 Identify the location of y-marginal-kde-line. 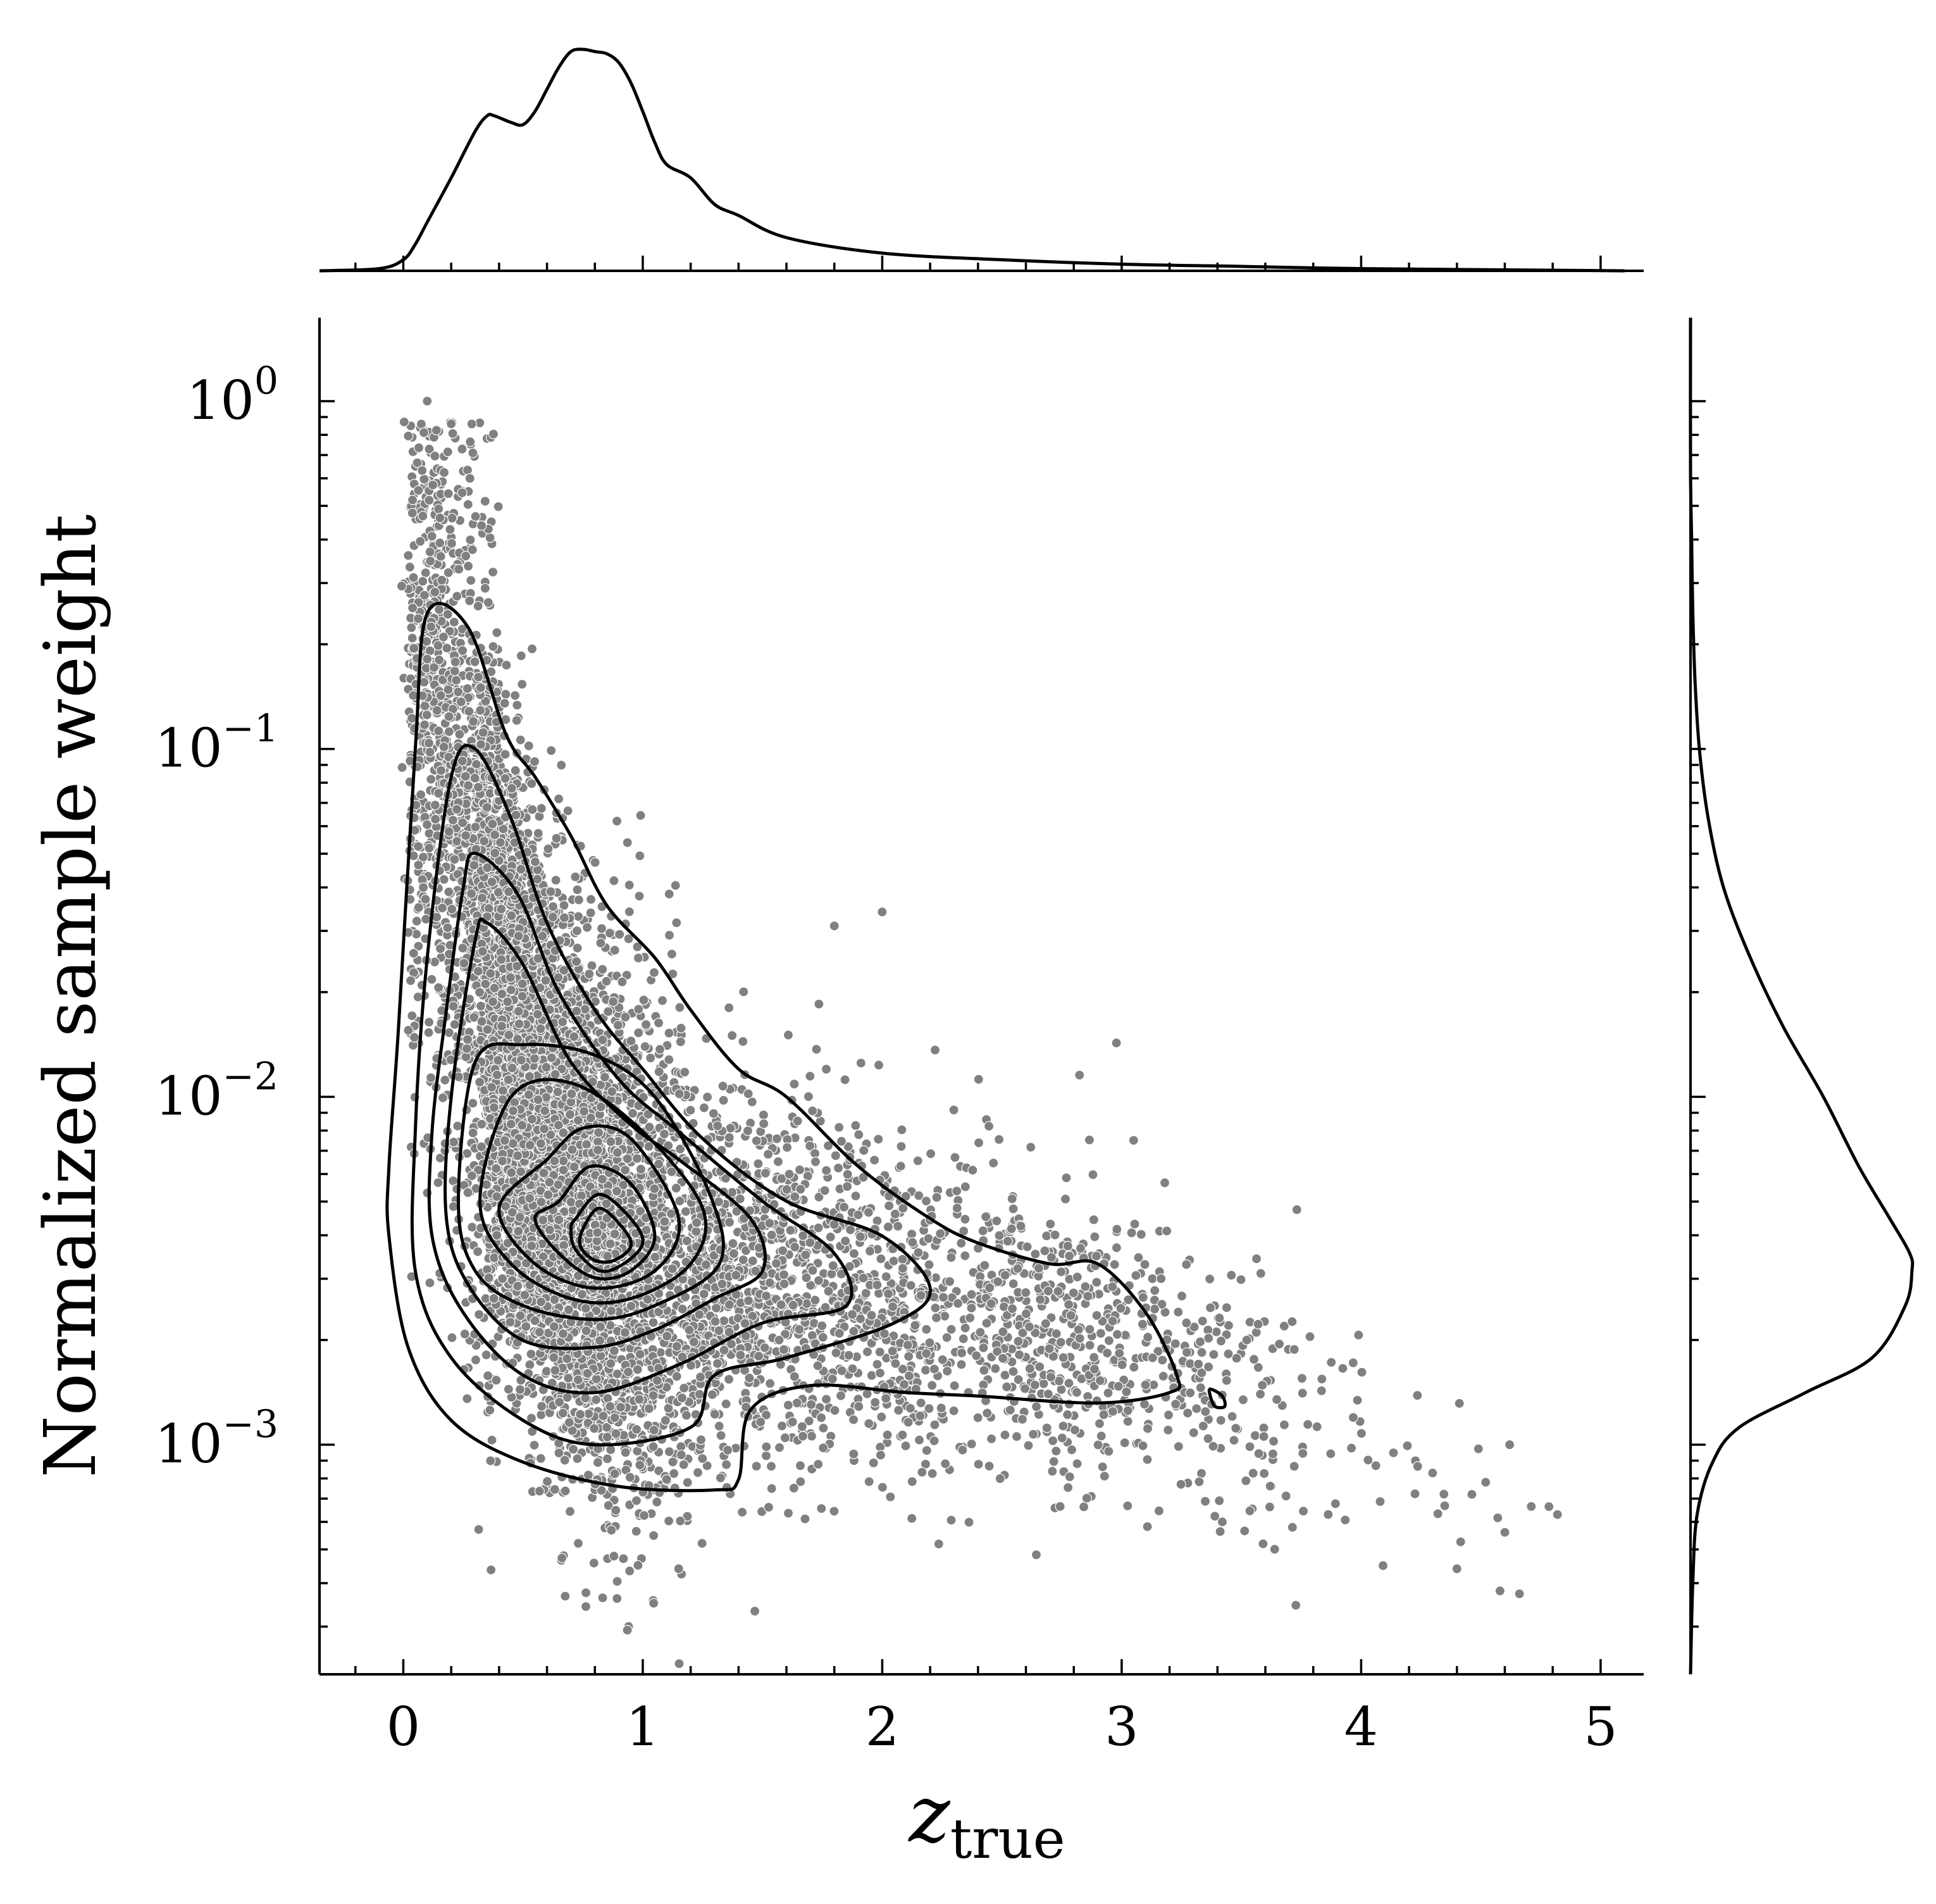
(1801, 996).